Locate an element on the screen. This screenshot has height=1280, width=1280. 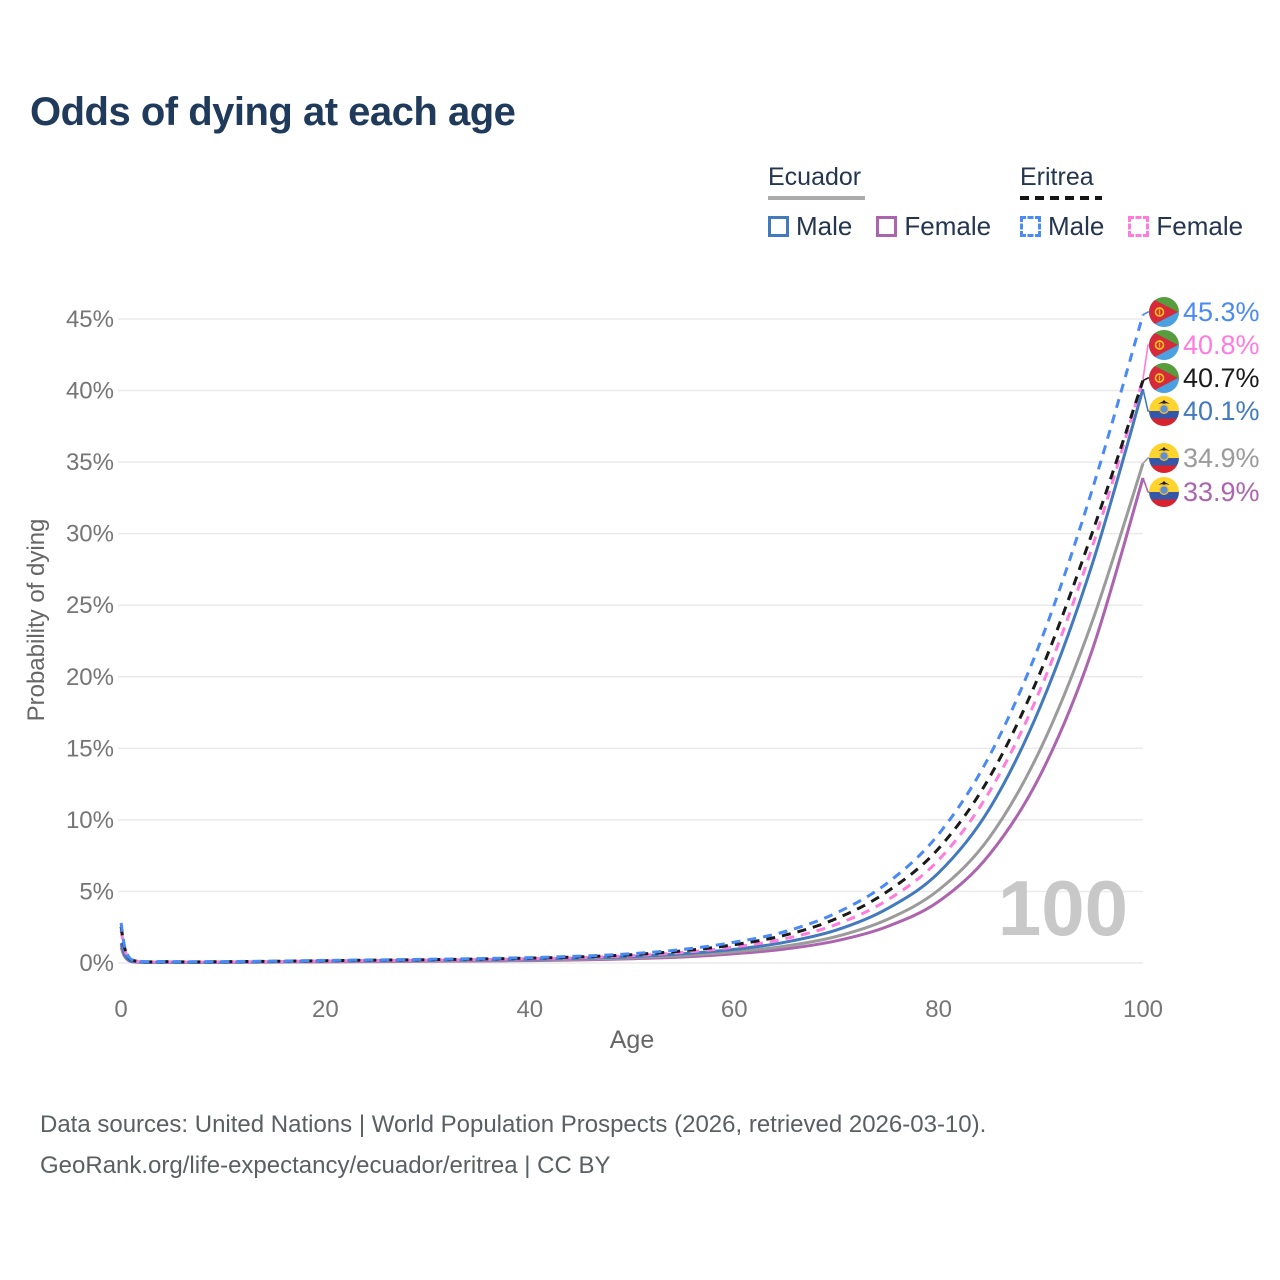
end-value-label-eritrea-female: 40.8% is located at coordinates (1221, 345).